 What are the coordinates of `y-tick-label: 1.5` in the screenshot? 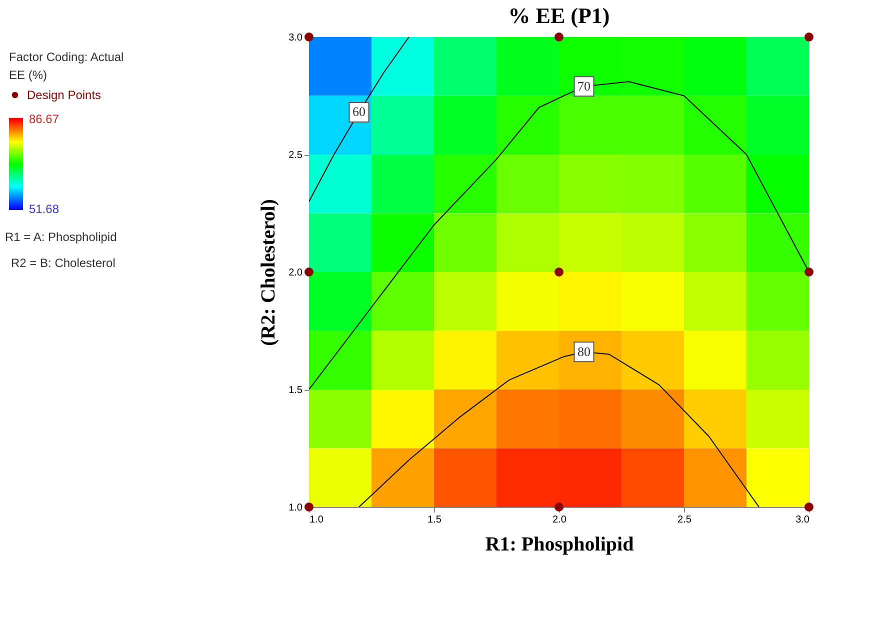 It's located at (295, 390).